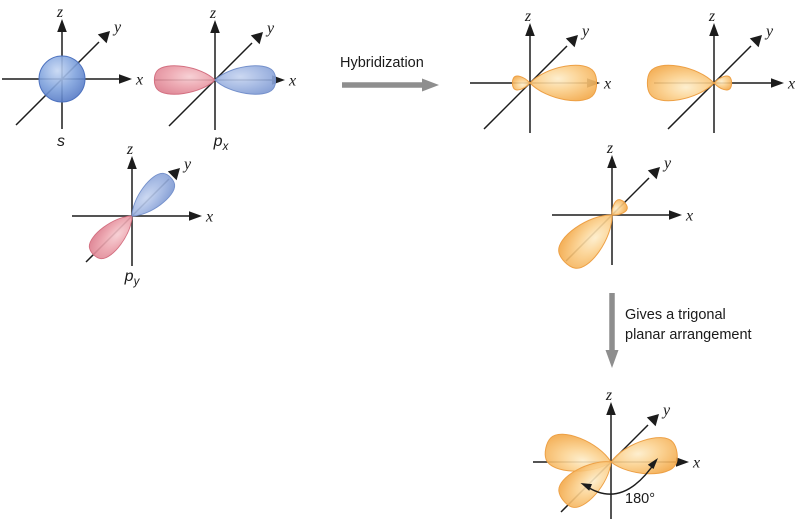 Image resolution: width=800 pixels, height=519 pixels. Describe the element at coordinates (640, 499) in the screenshot. I see `angle-label: 180°` at that location.